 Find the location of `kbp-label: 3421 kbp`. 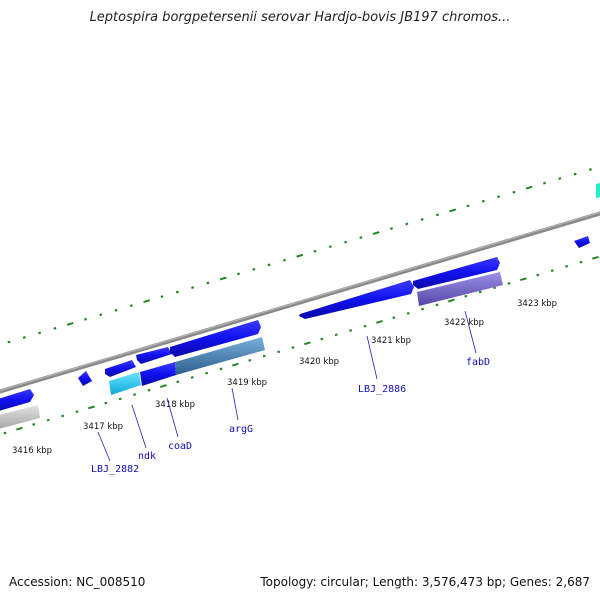

kbp-label: 3421 kbp is located at coordinates (391, 341).